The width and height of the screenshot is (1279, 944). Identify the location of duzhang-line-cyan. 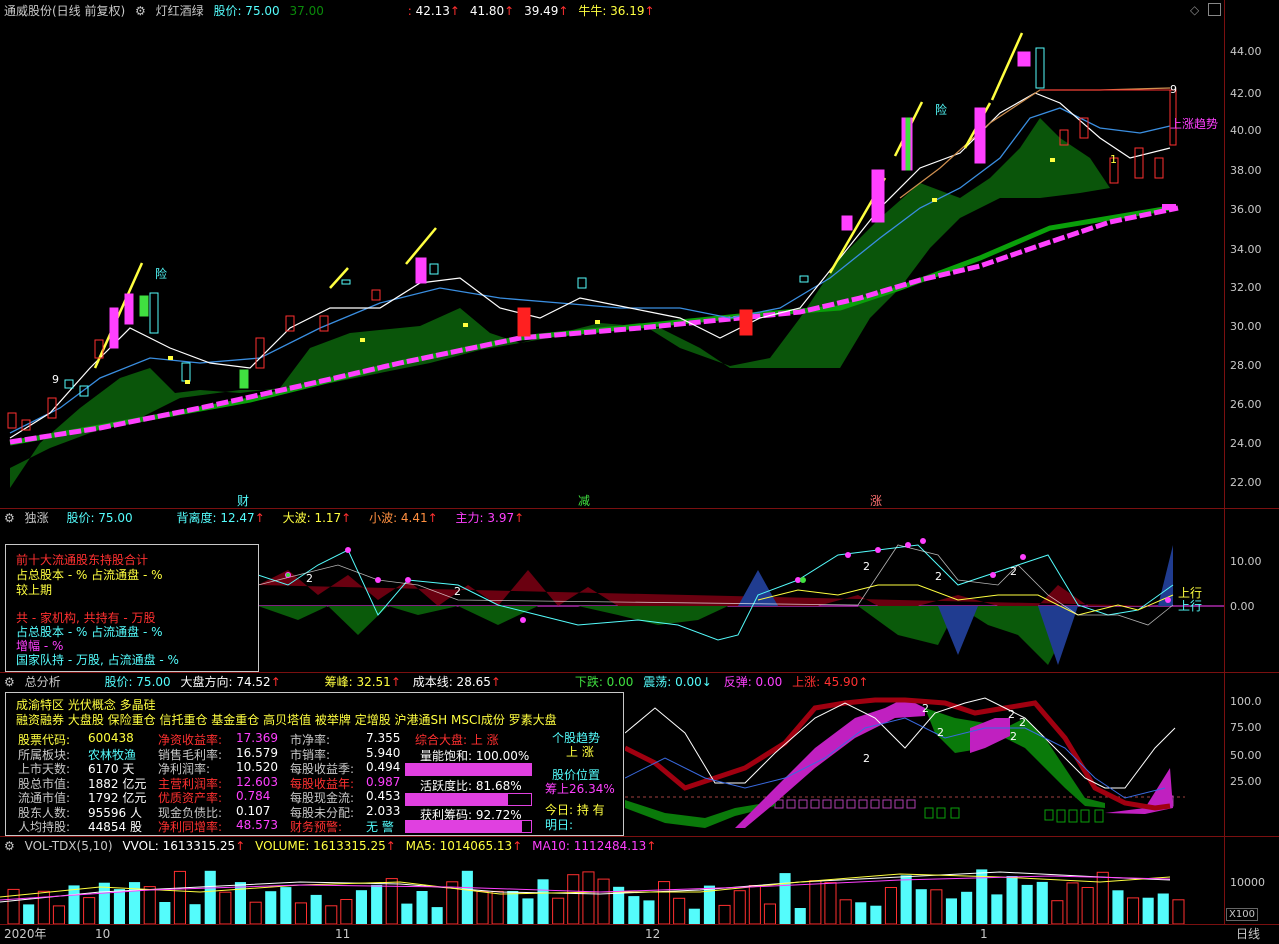
(716, 592).